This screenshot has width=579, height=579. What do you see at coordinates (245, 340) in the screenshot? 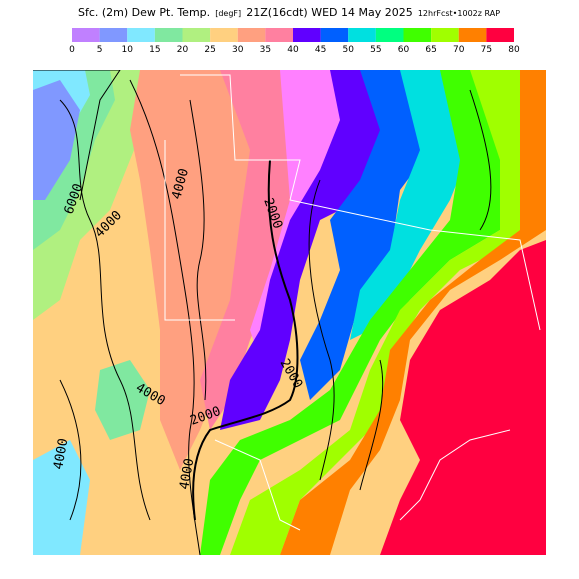
I see `contour-2000` at bounding box center [245, 340].